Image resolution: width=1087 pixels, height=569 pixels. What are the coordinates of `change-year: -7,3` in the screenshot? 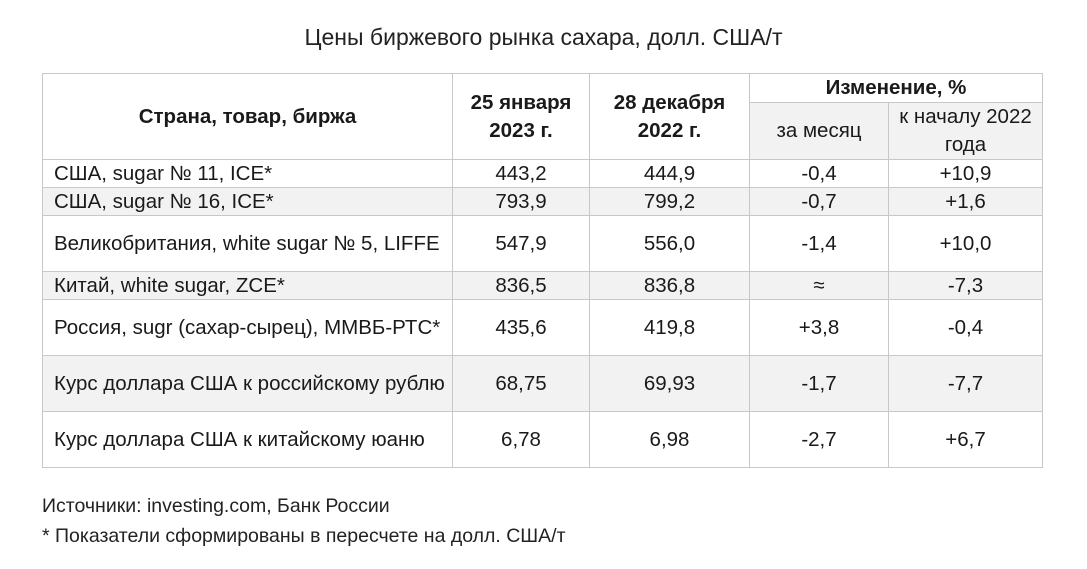 It's located at (965, 285).